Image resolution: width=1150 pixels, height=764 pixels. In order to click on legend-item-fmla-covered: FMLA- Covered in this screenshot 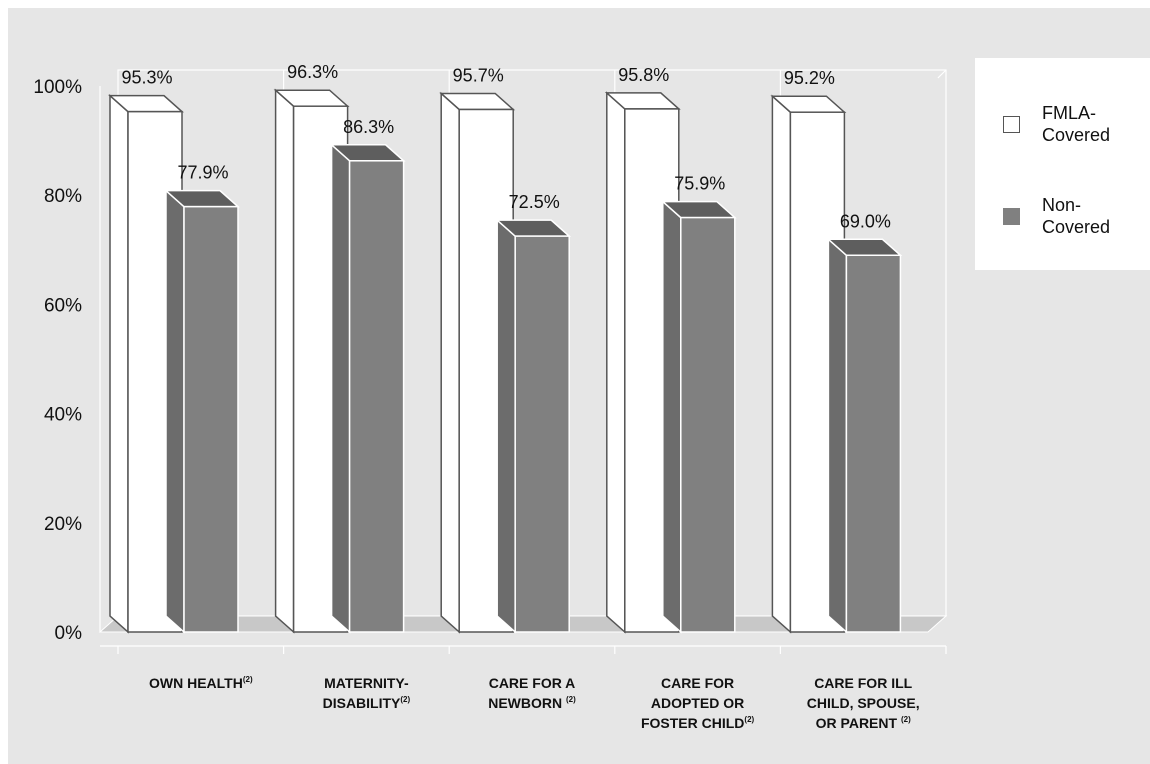, I will do `click(1062, 124)`.